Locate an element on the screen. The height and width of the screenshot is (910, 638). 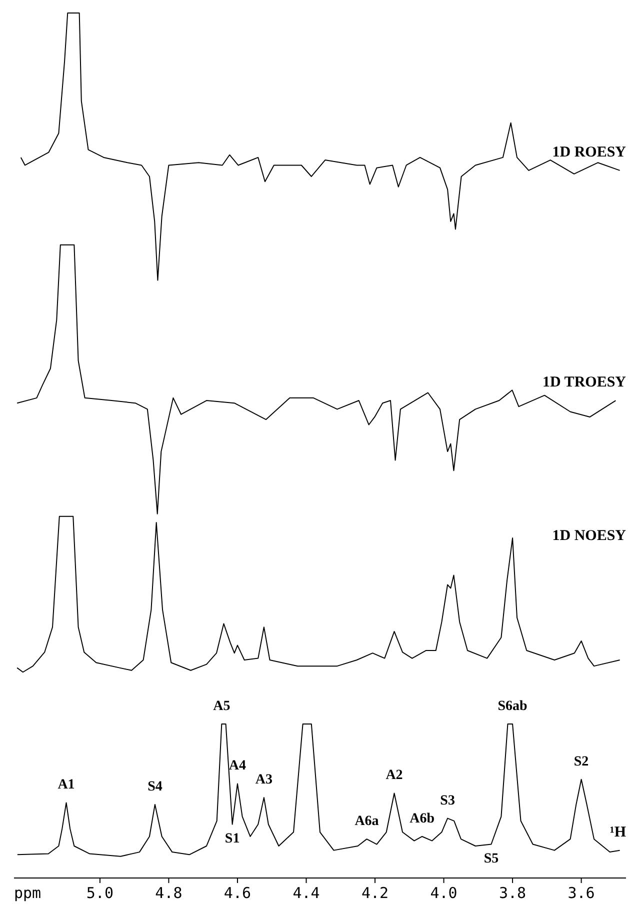
annotation: S3 is located at coordinates (447, 800).